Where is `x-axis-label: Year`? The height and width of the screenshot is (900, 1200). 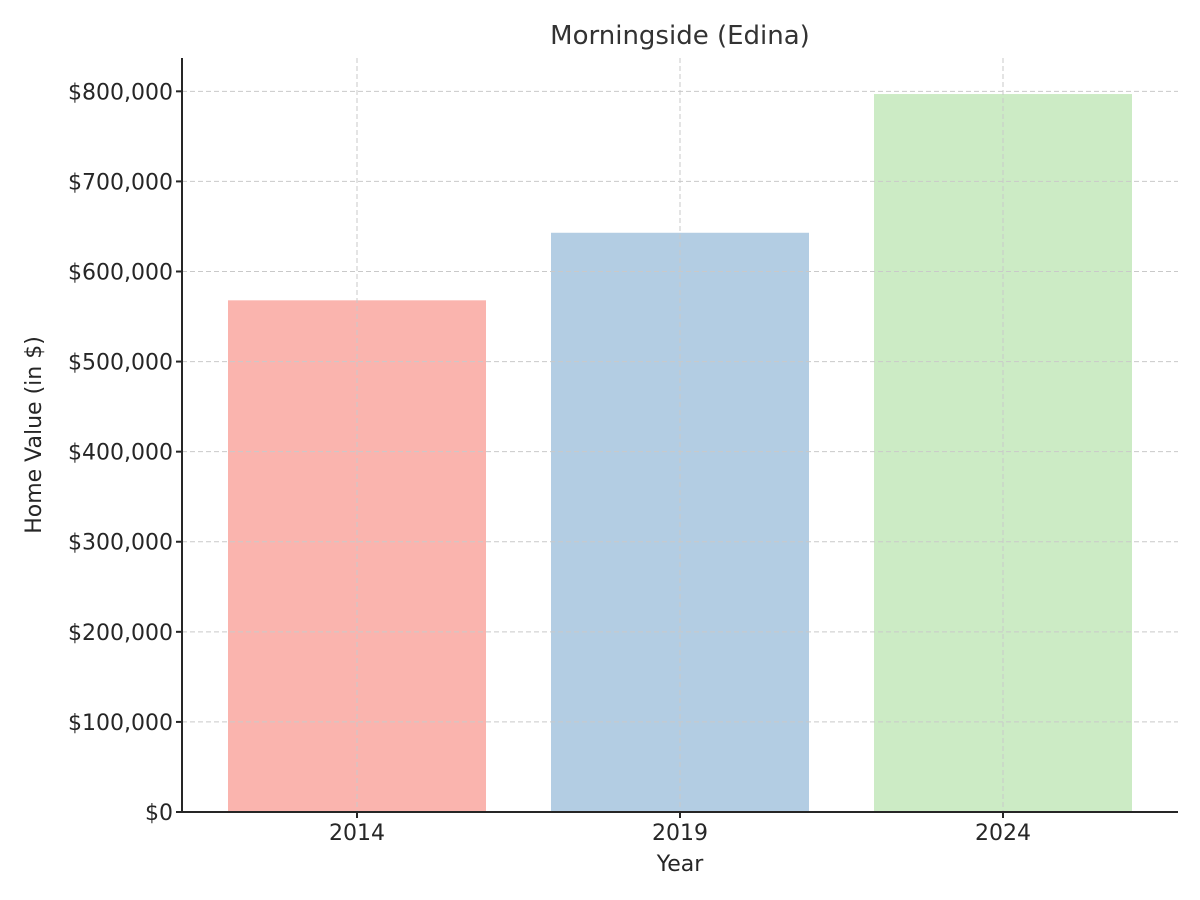
x-axis-label: Year is located at coordinates (680, 864).